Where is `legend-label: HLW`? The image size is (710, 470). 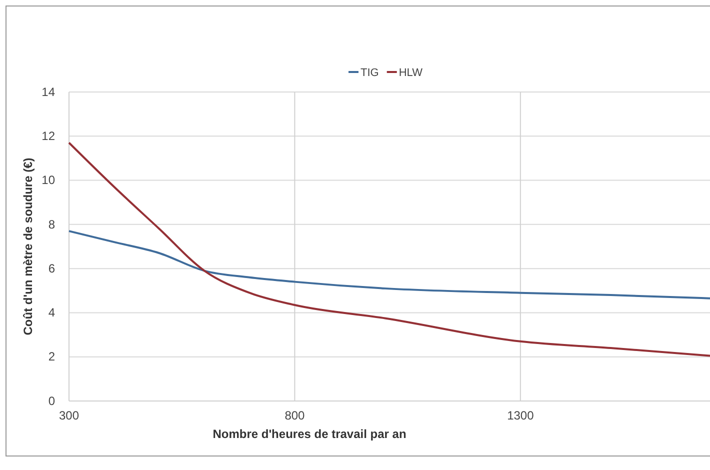
legend-label: HLW is located at coordinates (411, 73).